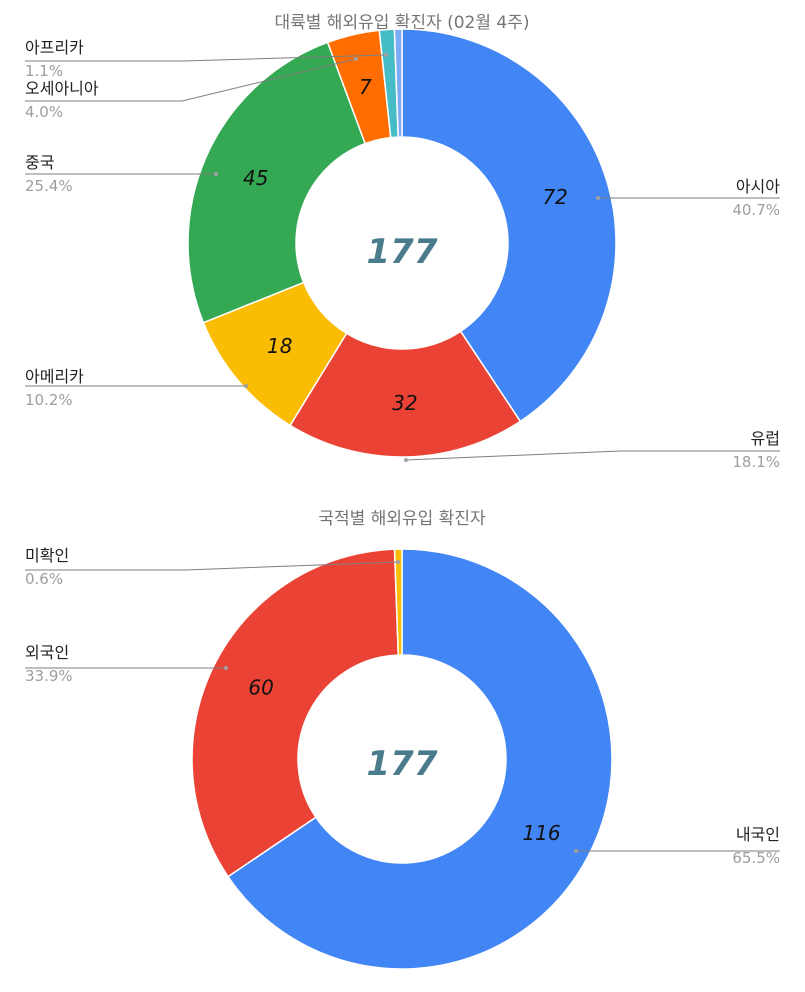 The width and height of the screenshot is (805, 992). Describe the element at coordinates (386, 55) in the screenshot. I see `leader-dot-아프리카` at that location.